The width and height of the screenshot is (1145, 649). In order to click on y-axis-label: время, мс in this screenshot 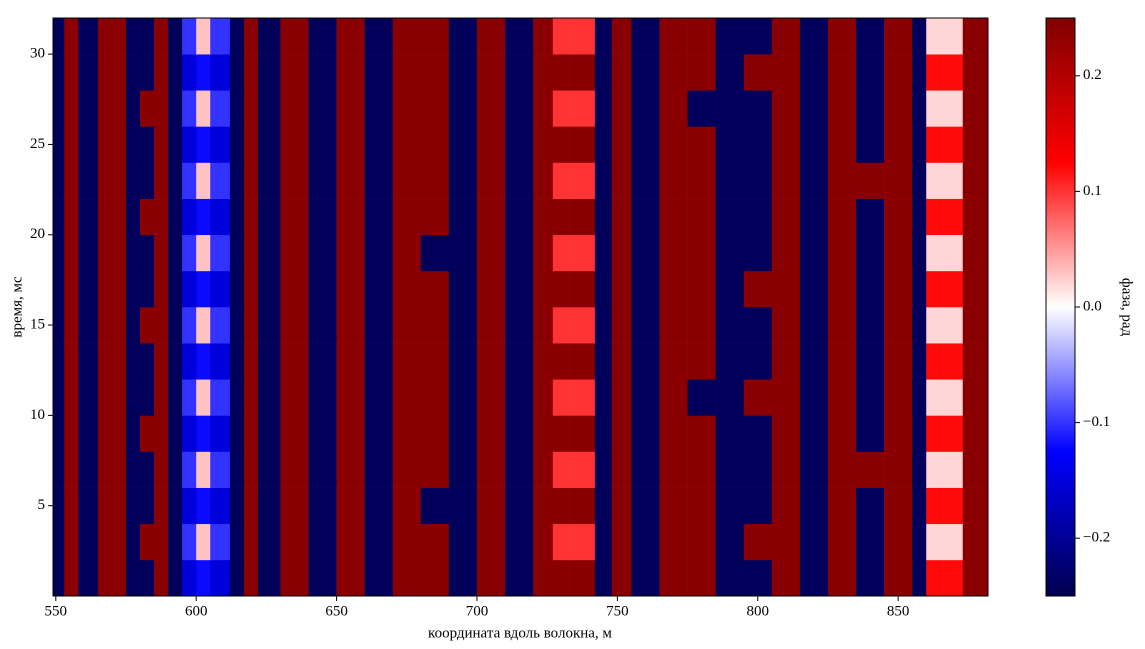, I will do `click(17, 307)`.